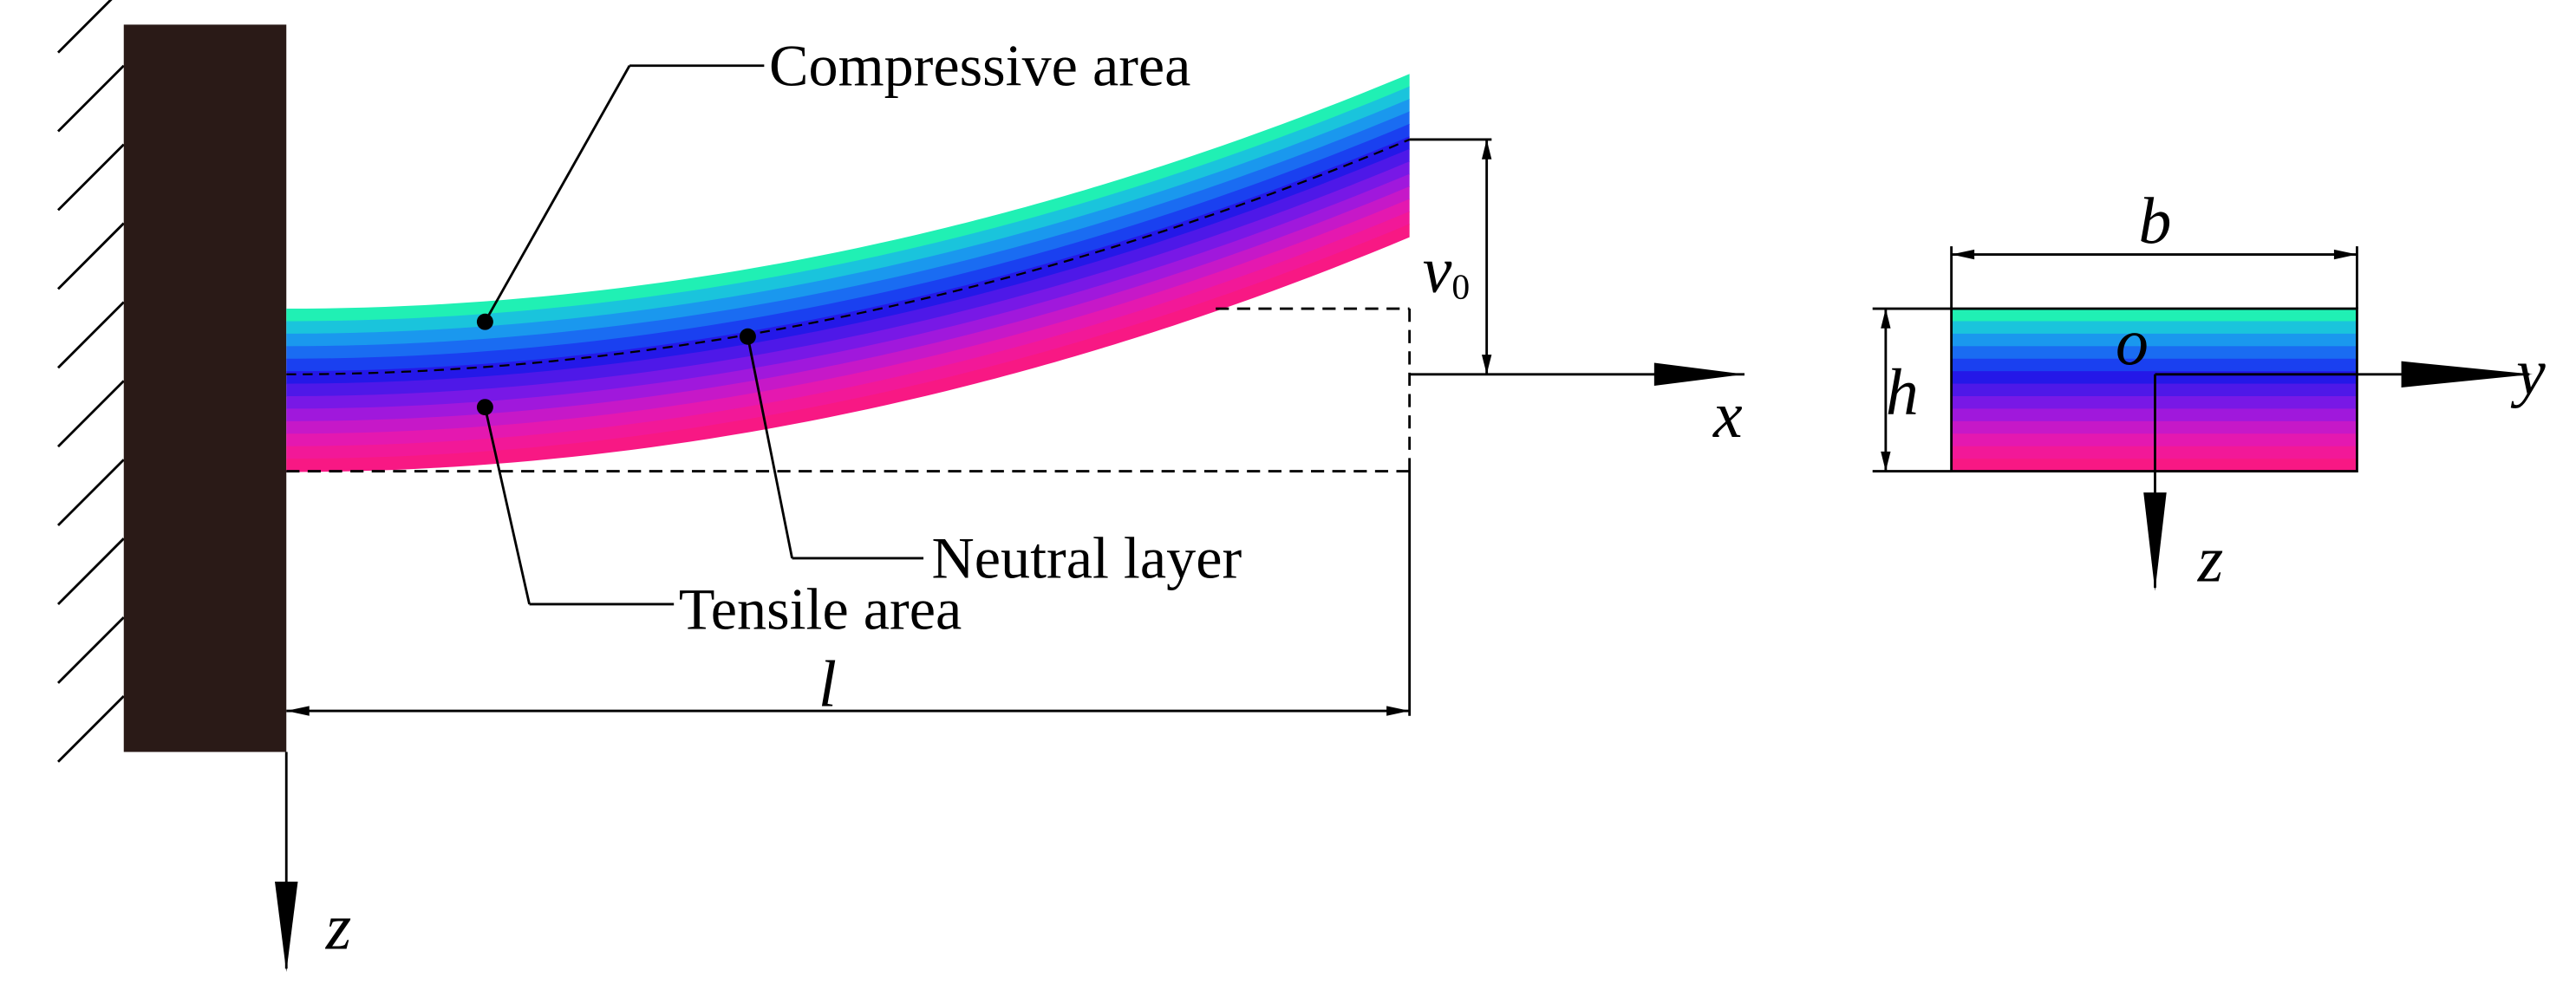  What do you see at coordinates (821, 609) in the screenshot?
I see `tensile-label: Tensile area` at bounding box center [821, 609].